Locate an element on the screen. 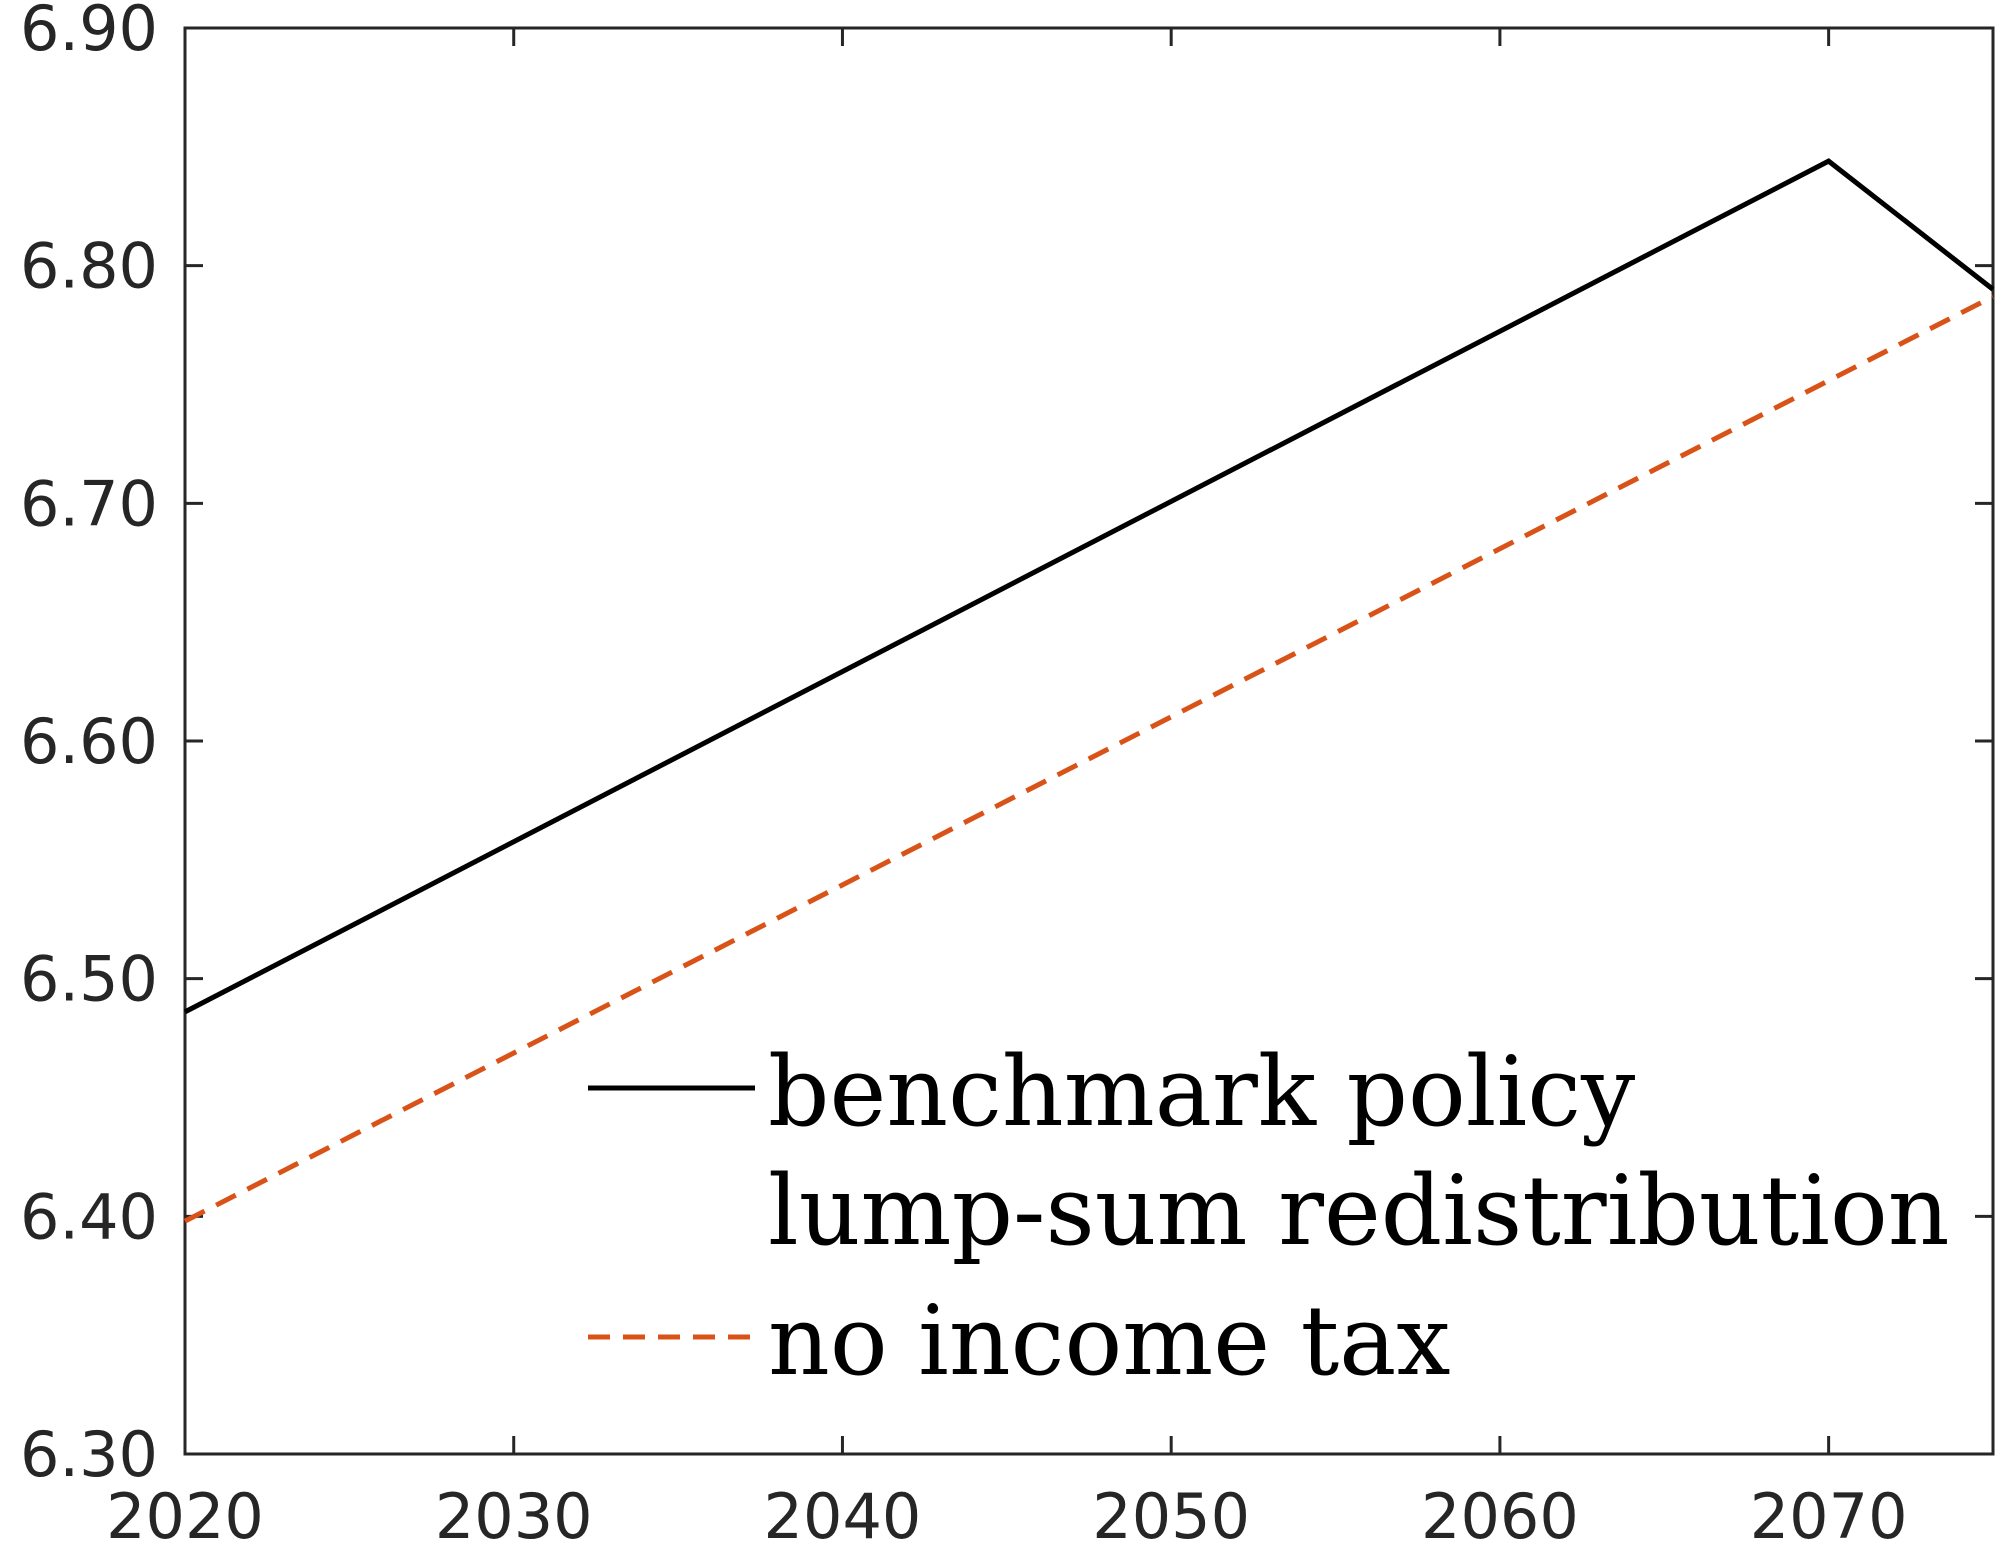  y-tick-label: 6.40 is located at coordinates (89, 1216).